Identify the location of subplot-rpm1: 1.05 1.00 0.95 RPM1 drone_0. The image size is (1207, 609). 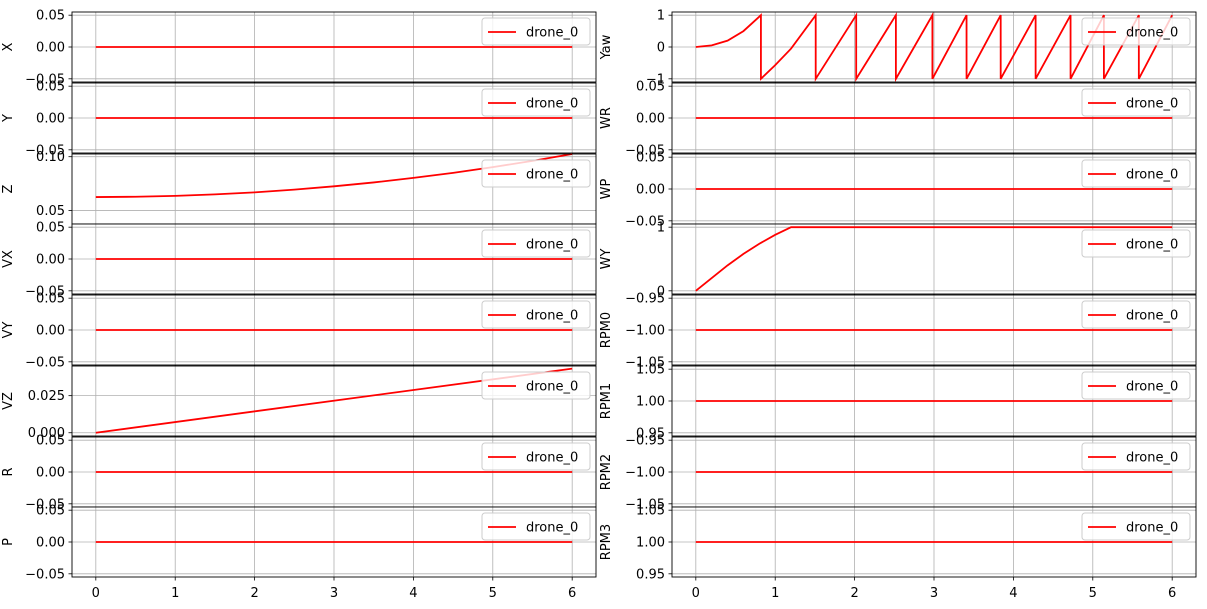
(898, 402).